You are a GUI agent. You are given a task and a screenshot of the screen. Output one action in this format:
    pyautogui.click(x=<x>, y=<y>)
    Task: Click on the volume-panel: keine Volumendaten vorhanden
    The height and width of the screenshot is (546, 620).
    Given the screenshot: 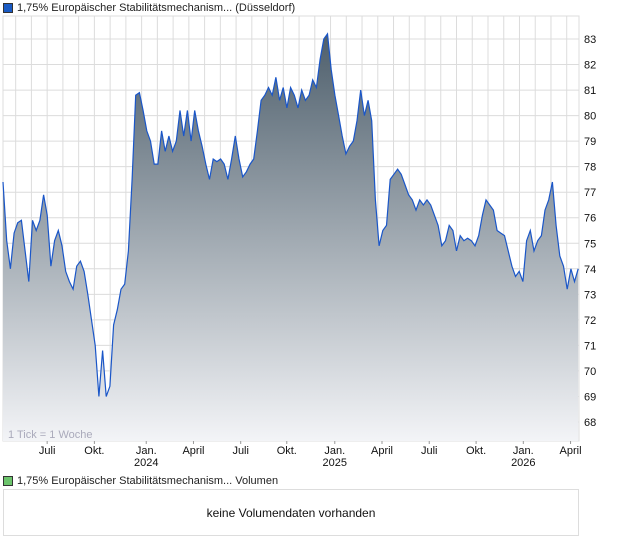 What is the action you would take?
    pyautogui.click(x=291, y=512)
    